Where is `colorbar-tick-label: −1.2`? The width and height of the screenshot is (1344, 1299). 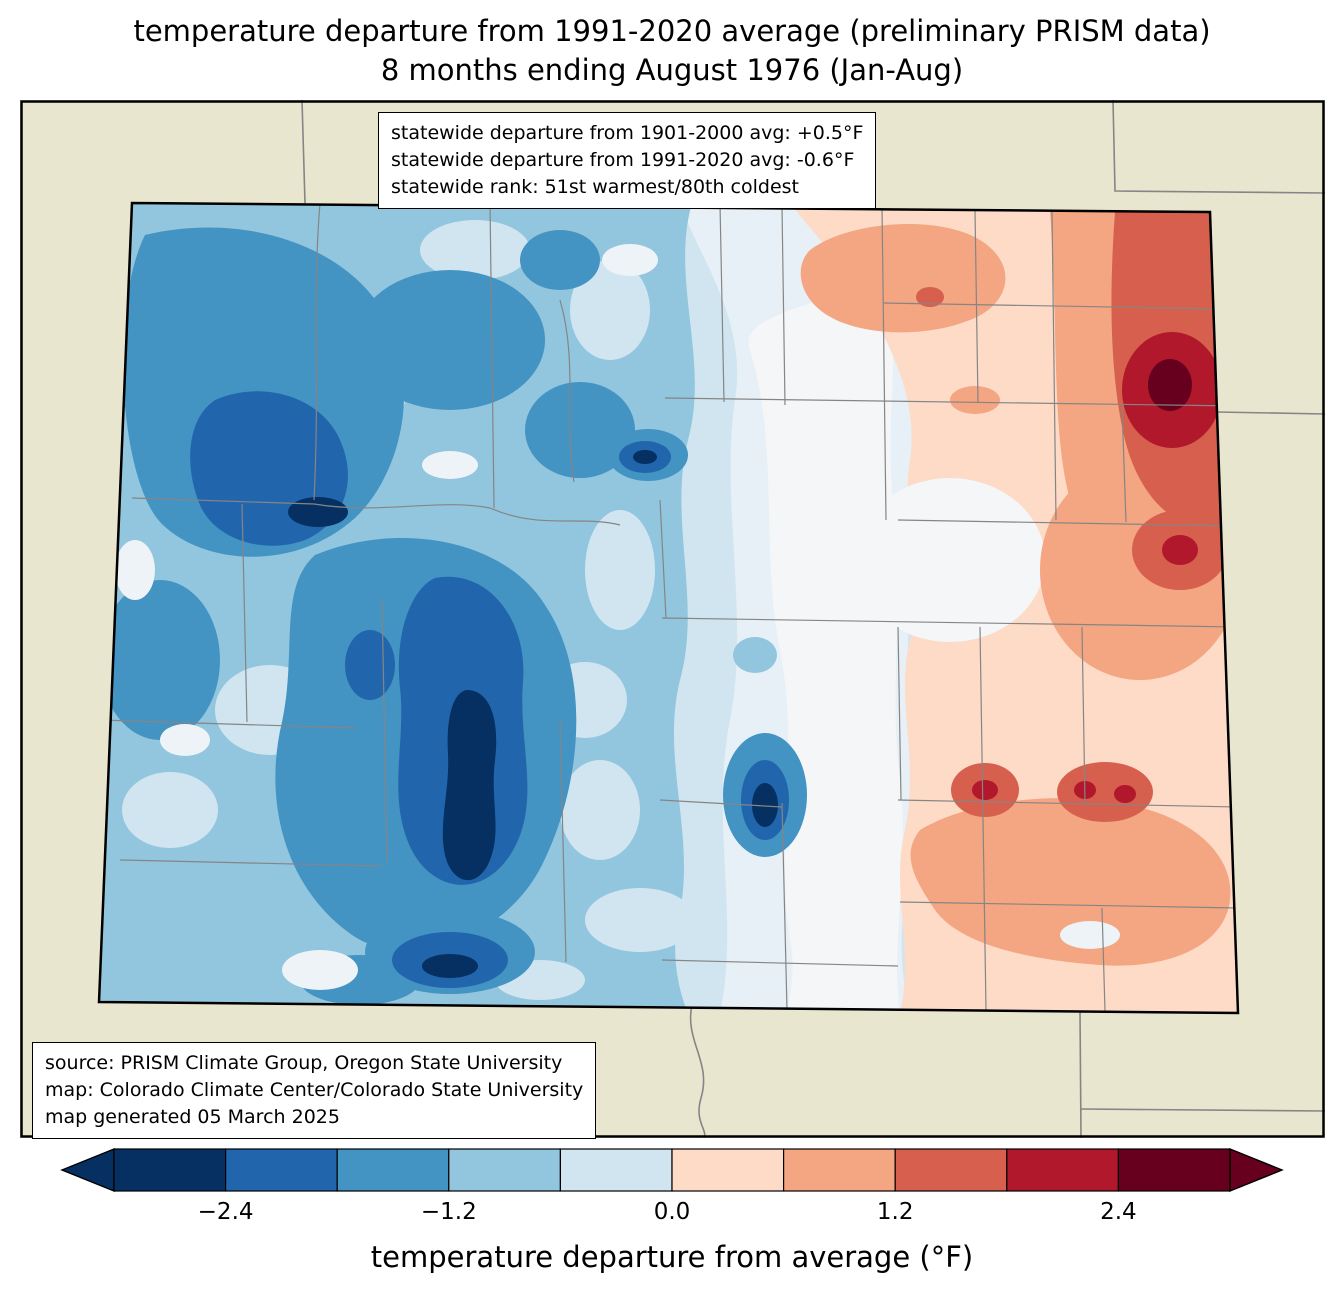 colorbar-tick-label: −1.2 is located at coordinates (448, 1212).